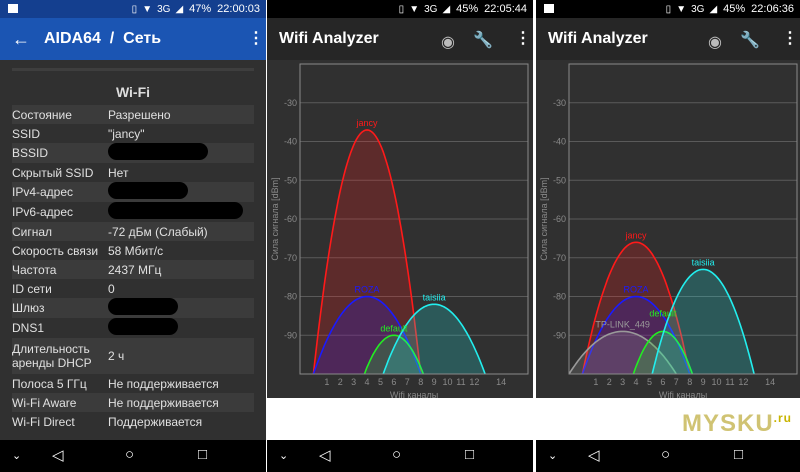 This screenshot has height=472, width=800. Describe the element at coordinates (713, 9) in the screenshot. I see `signal-icon: ◢` at that location.